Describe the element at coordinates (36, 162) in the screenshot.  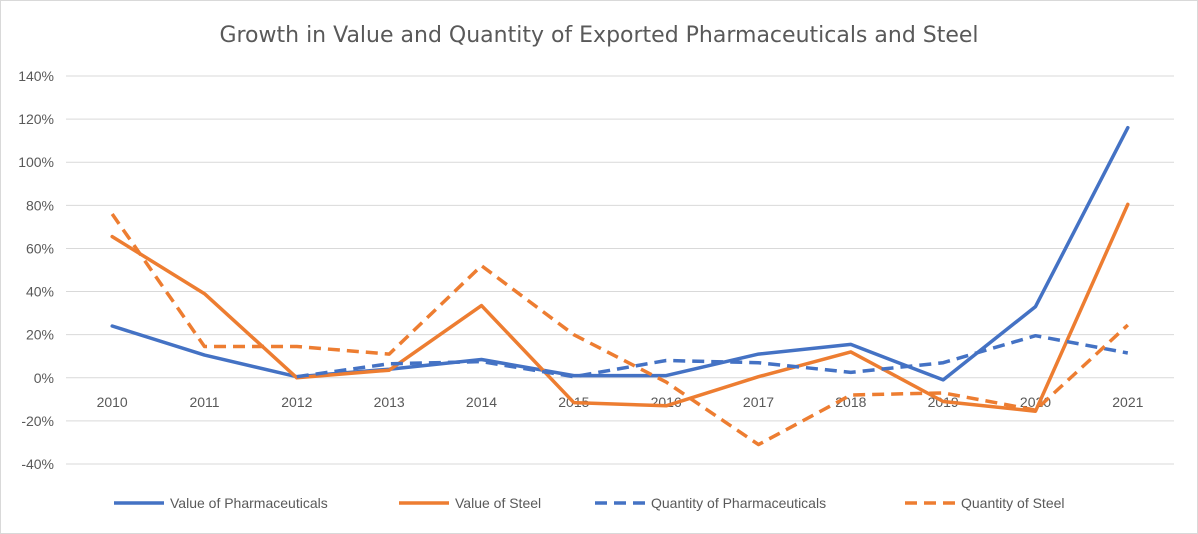
I see `y-tick-label: 100%` at that location.